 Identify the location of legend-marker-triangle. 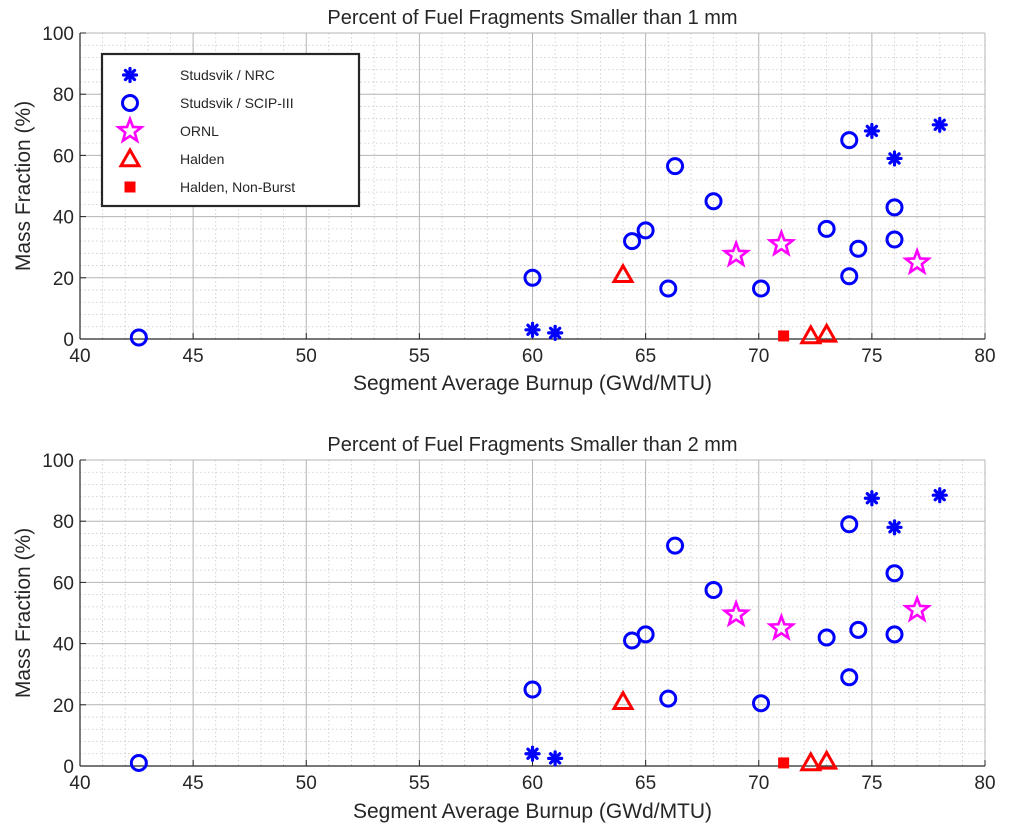
(130, 157).